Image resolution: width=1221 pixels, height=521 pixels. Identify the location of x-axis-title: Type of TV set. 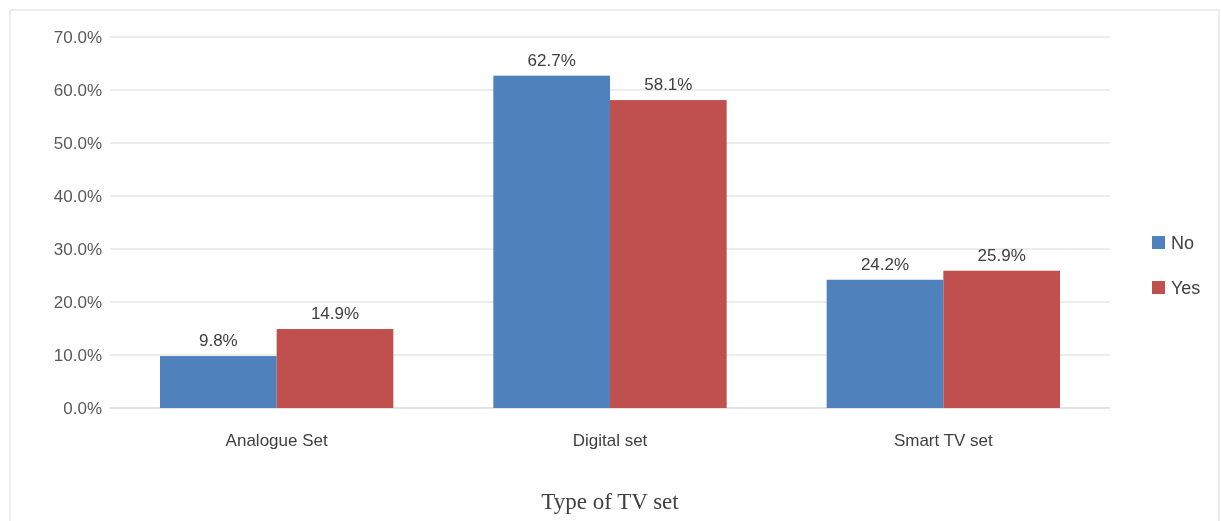
(610, 501).